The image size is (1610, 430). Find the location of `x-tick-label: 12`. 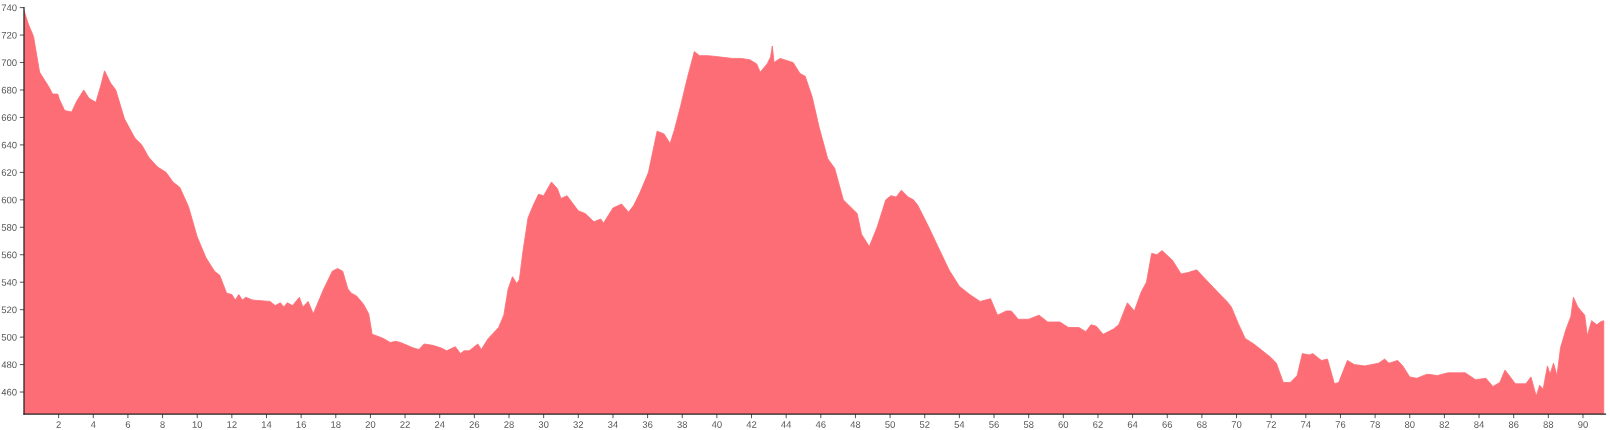

x-tick-label: 12 is located at coordinates (232, 424).